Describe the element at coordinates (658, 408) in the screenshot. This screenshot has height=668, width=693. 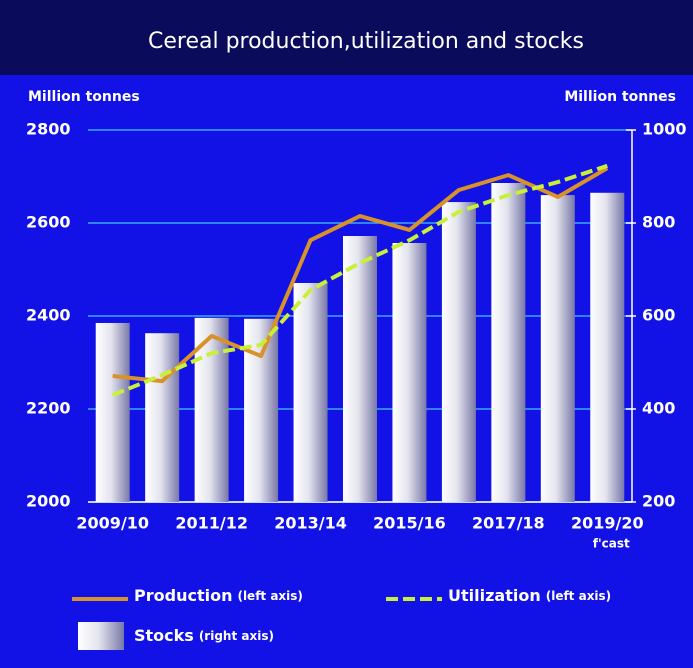
I see `y2-tick-label: 400` at that location.